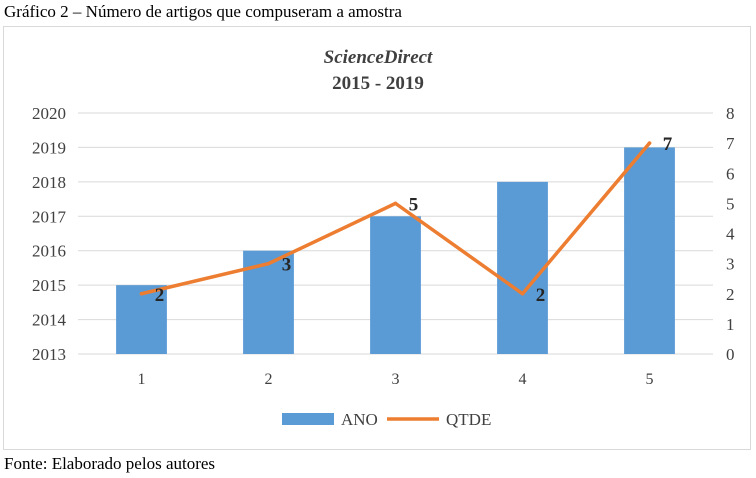 This screenshot has height=478, width=756. Describe the element at coordinates (730, 264) in the screenshot. I see `right-tick-label: 3` at that location.